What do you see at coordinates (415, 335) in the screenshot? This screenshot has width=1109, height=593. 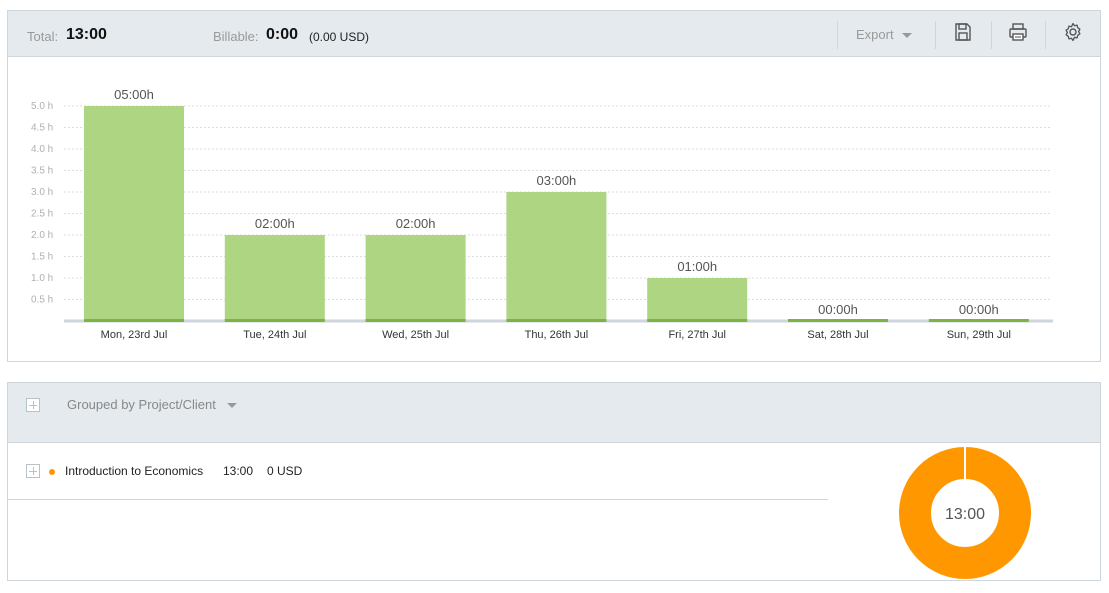 I see `x-tick-label: Wed, 25th Jul` at bounding box center [415, 335].